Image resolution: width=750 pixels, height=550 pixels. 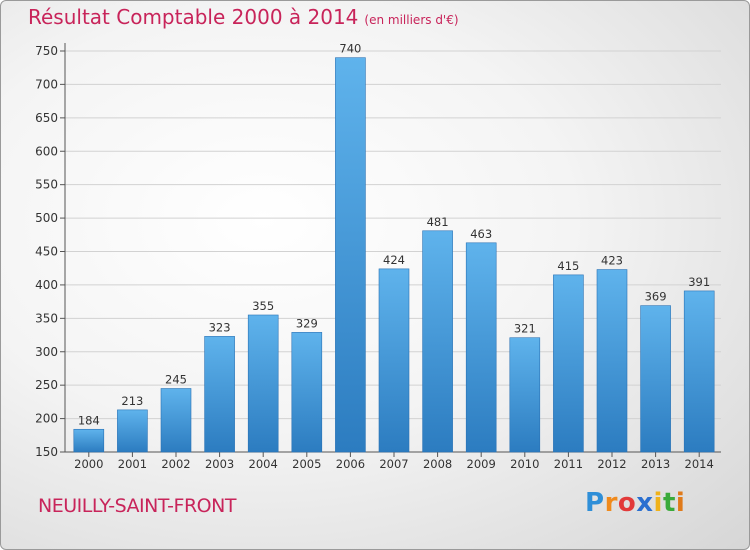 What do you see at coordinates (394, 360) in the screenshot?
I see `bar-2007` at bounding box center [394, 360].